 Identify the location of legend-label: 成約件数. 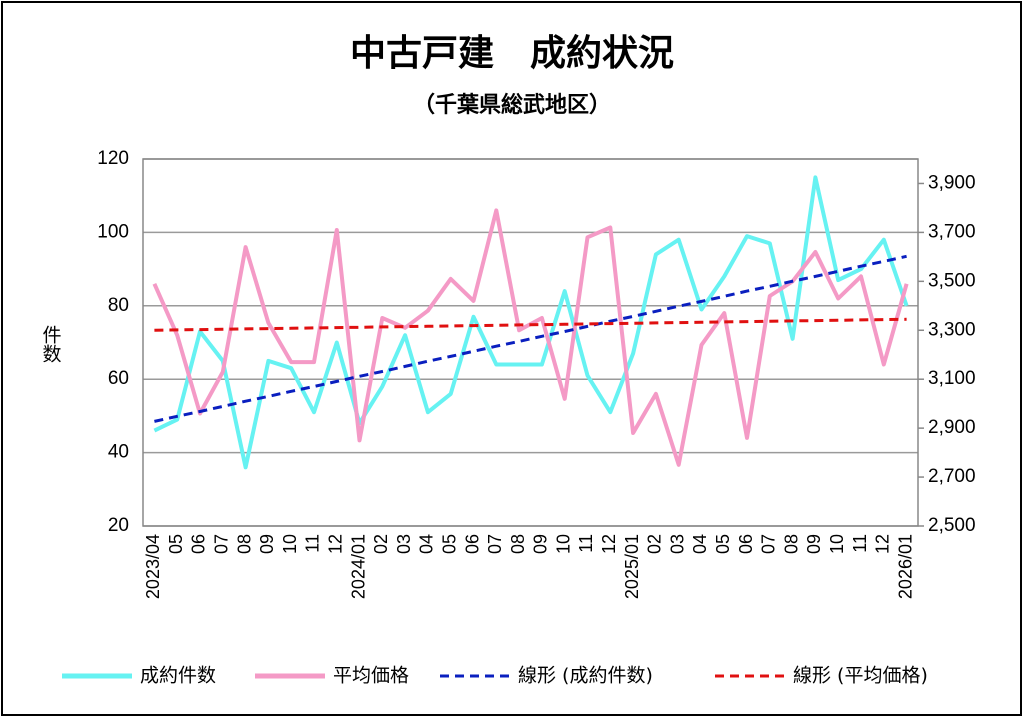
(178, 676).